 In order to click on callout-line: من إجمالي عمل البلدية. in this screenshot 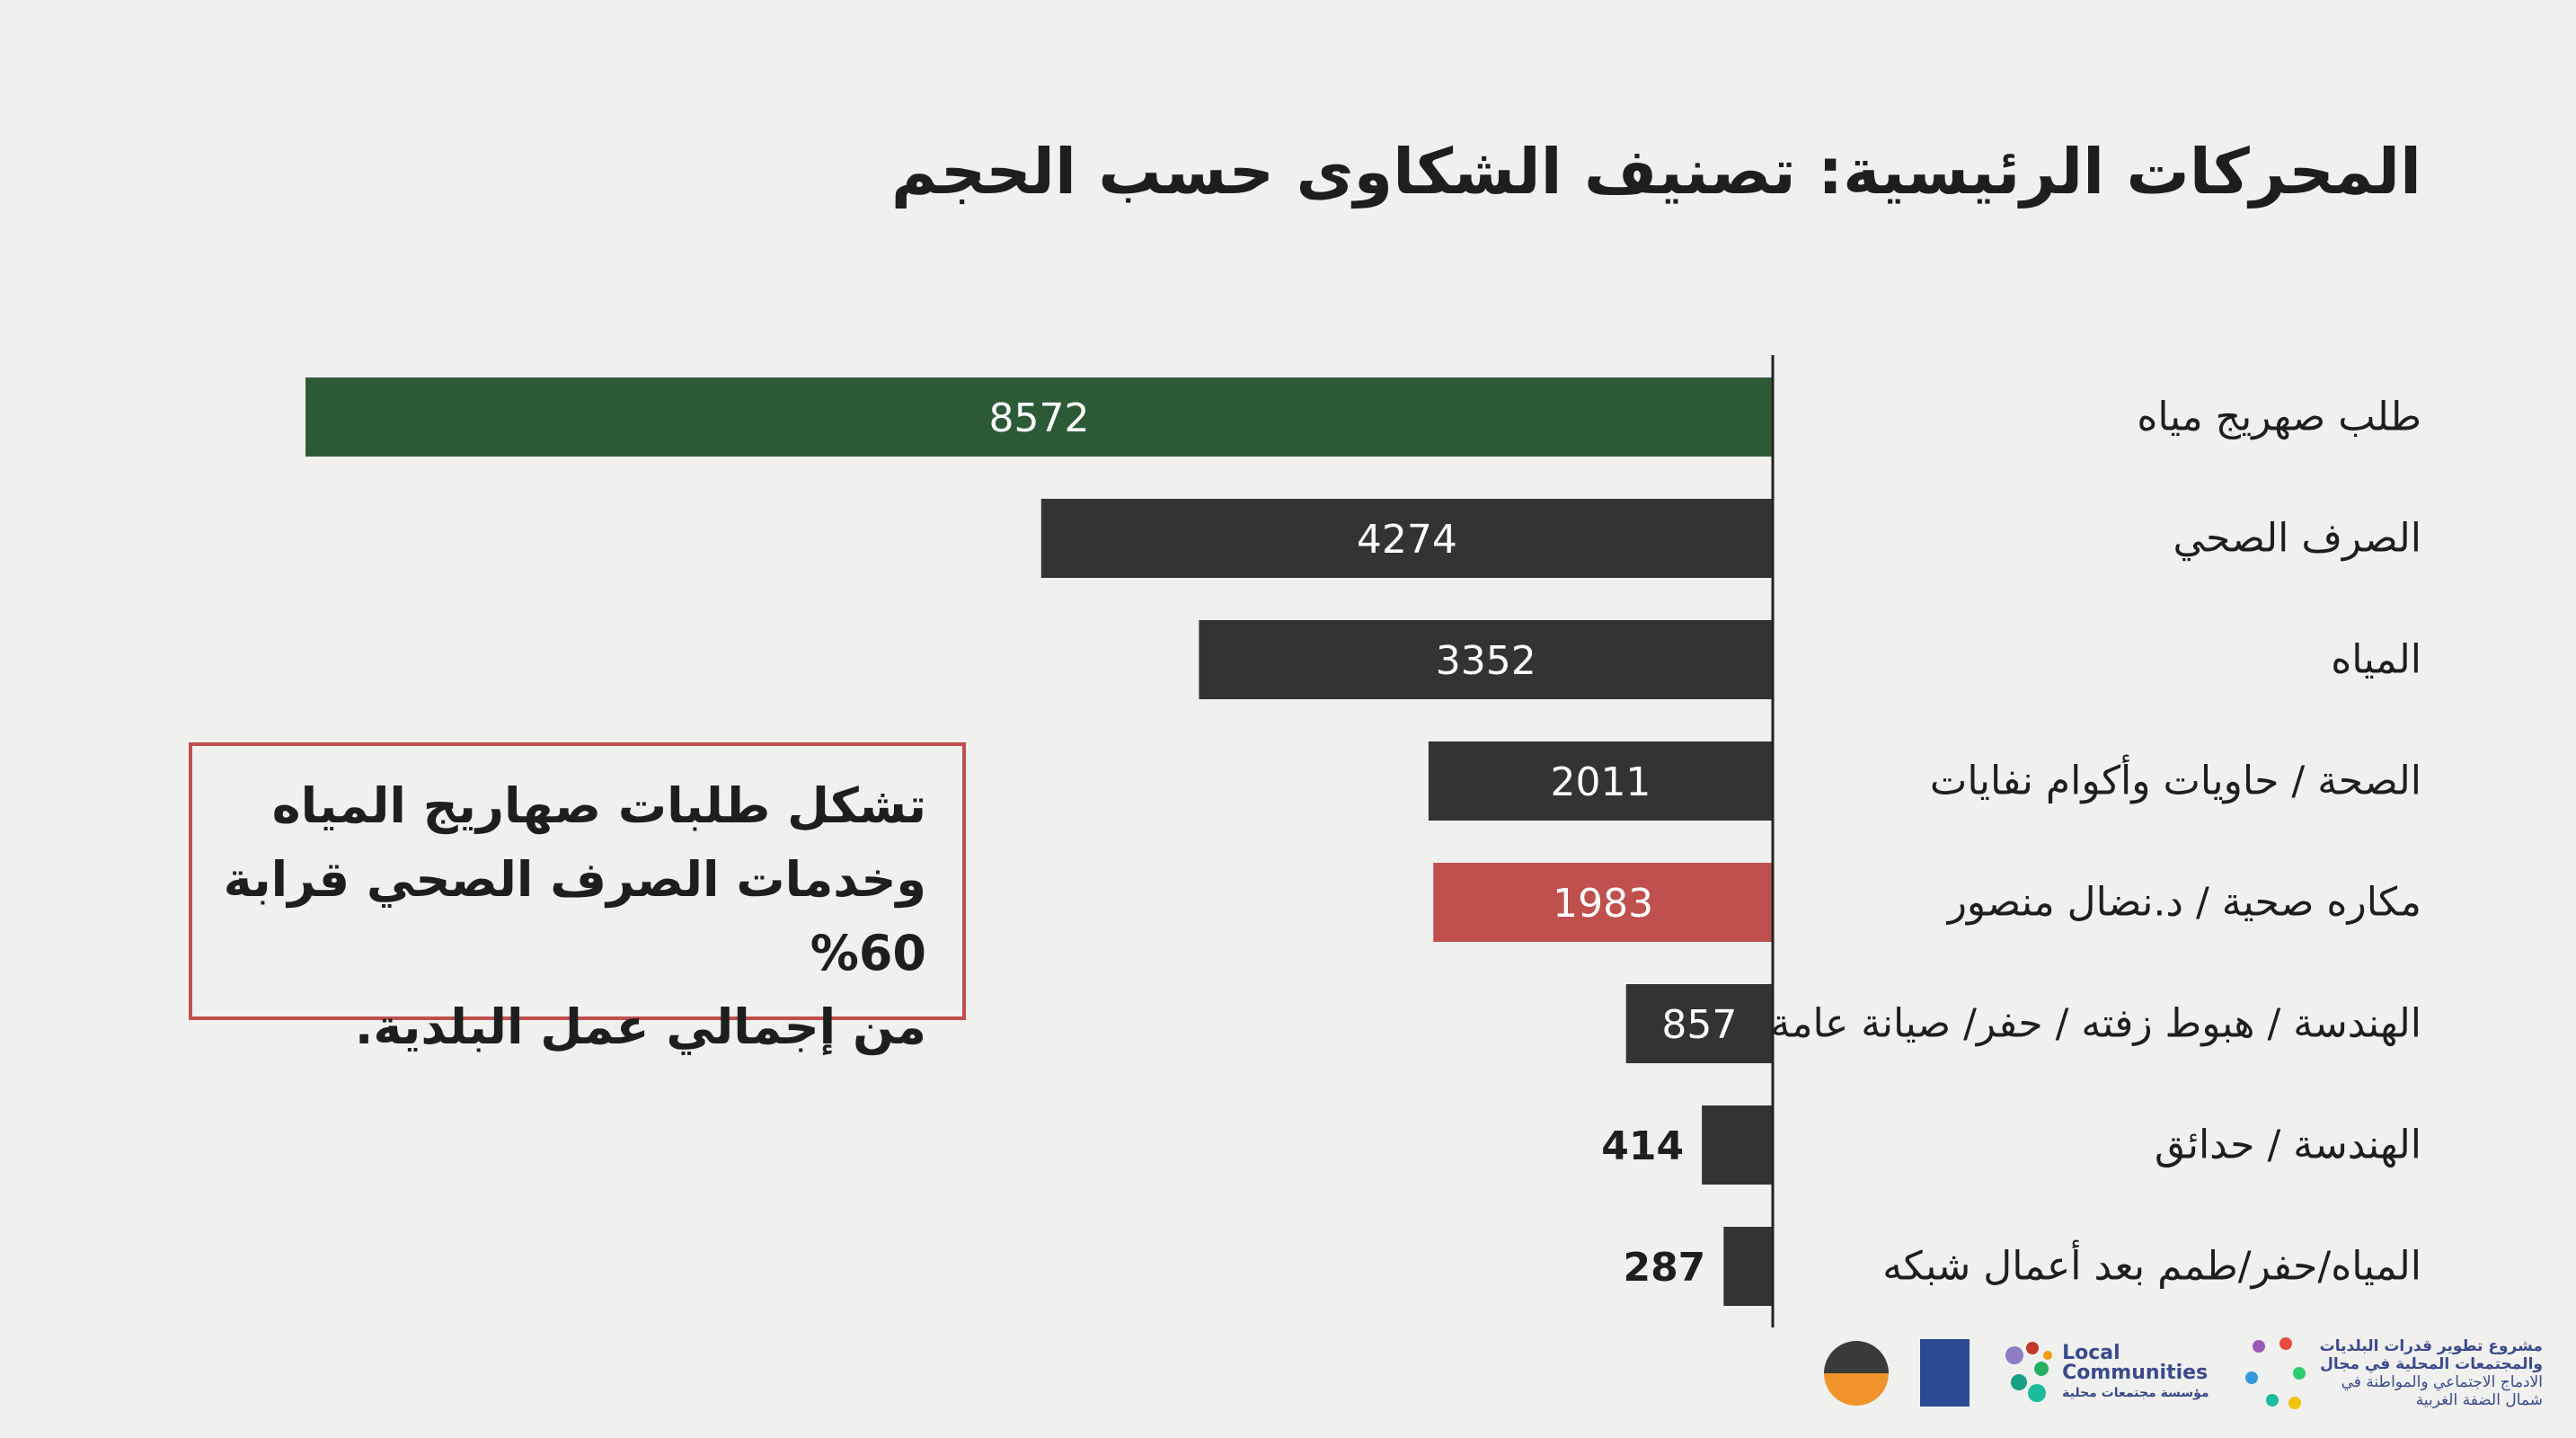, I will do `click(640, 1027)`.